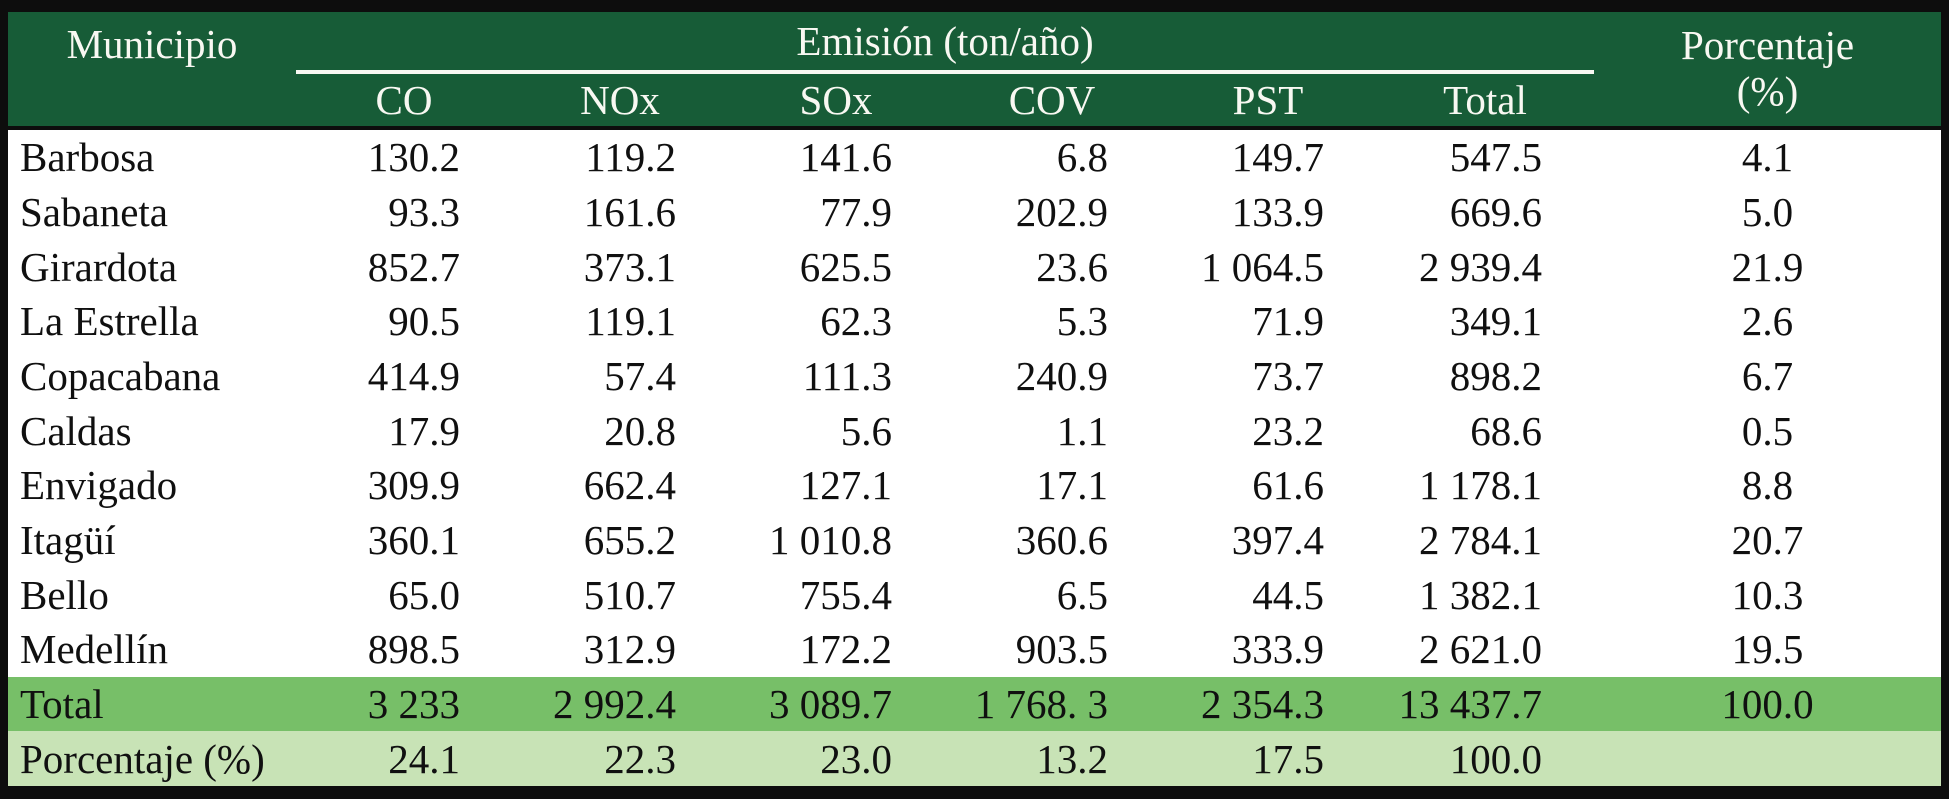  What do you see at coordinates (1767, 594) in the screenshot?
I see `cell-porcentaje-value: 10.3` at bounding box center [1767, 594].